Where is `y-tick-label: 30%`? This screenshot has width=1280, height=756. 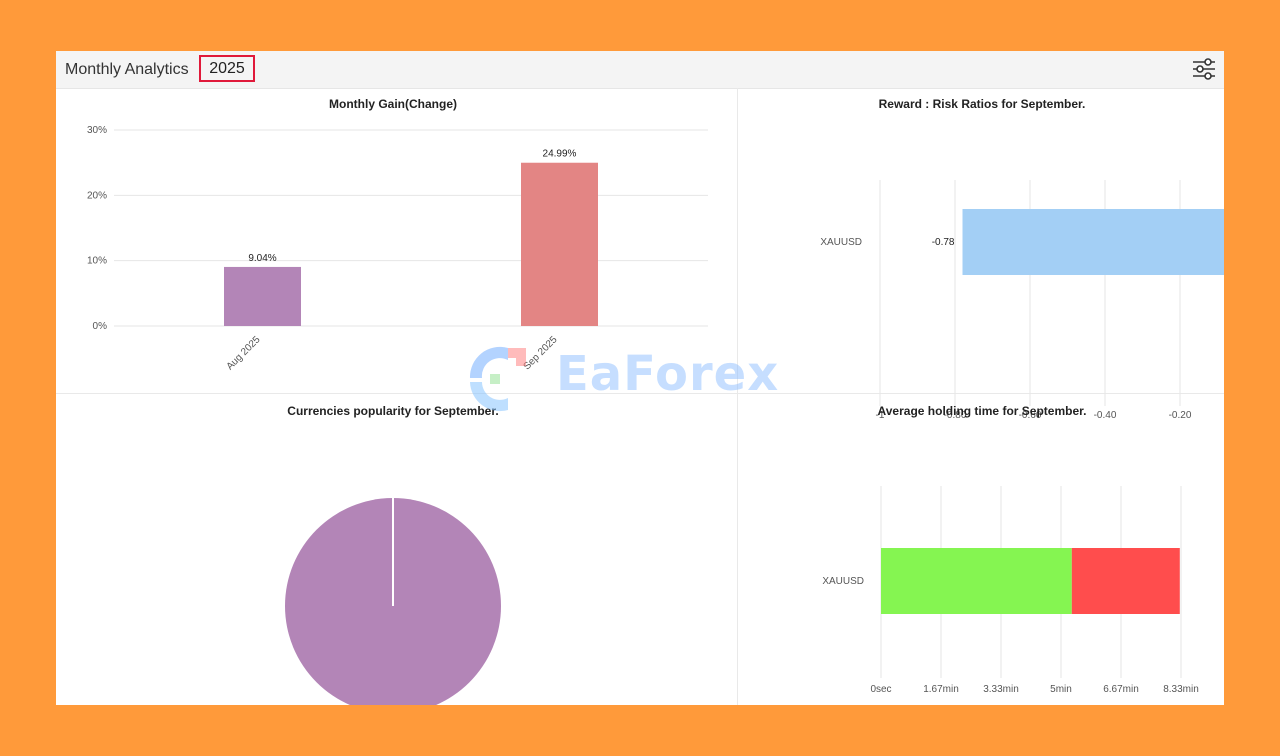 y-tick-label: 30% is located at coordinates (97, 130).